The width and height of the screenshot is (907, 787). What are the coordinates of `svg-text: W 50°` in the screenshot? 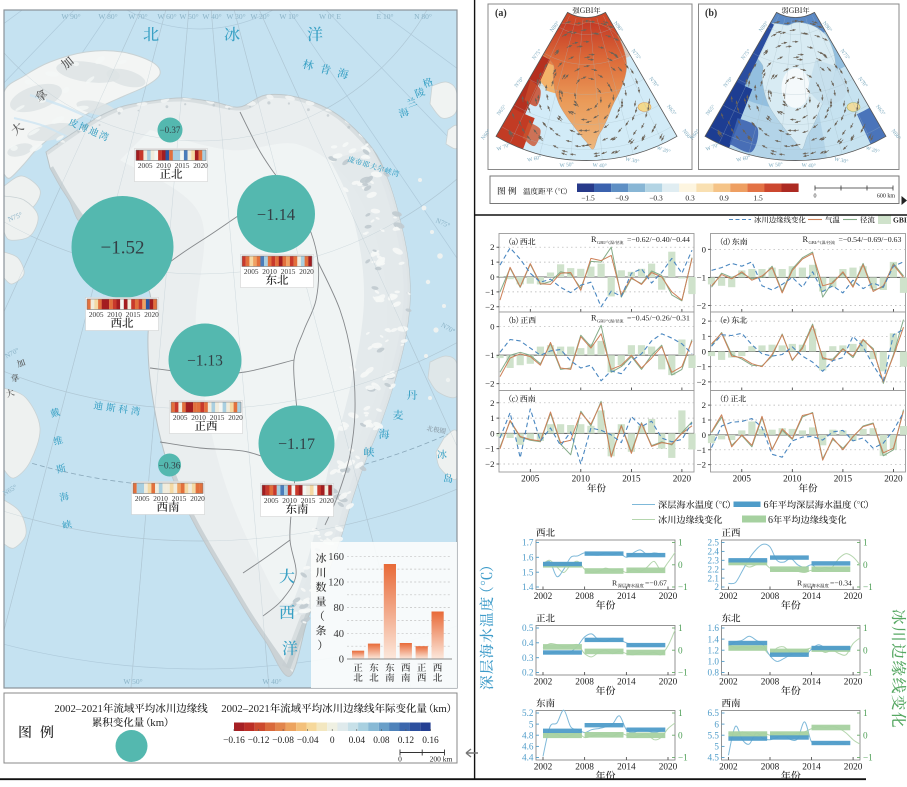 It's located at (132, 681).